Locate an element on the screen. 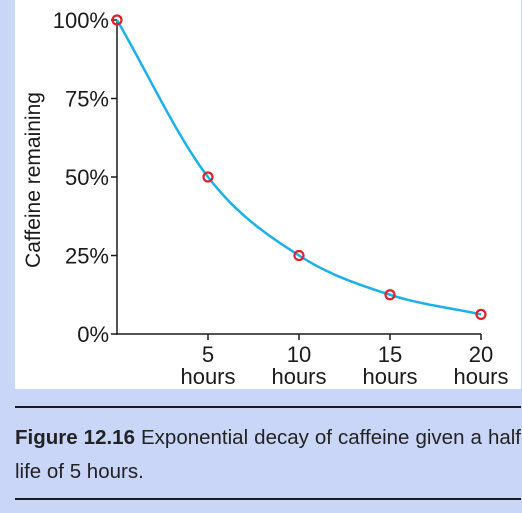  caption-bottom-rule is located at coordinates (268, 499).